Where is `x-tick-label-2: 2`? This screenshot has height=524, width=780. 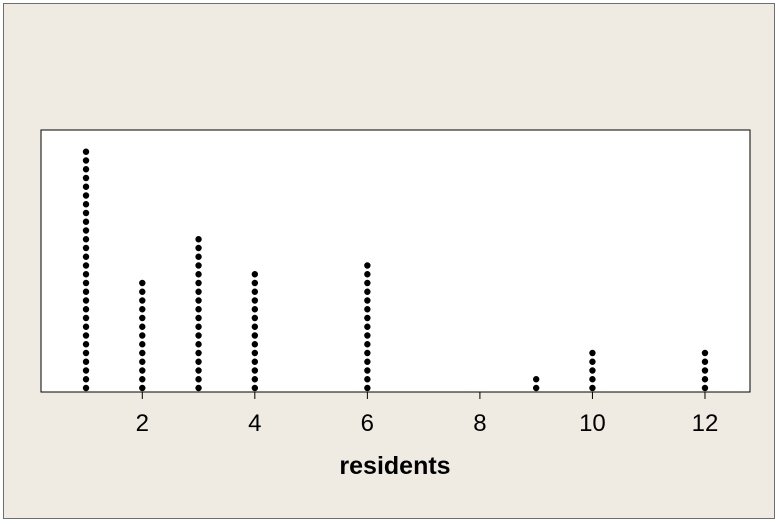 x-tick-label-2: 2 is located at coordinates (142, 423).